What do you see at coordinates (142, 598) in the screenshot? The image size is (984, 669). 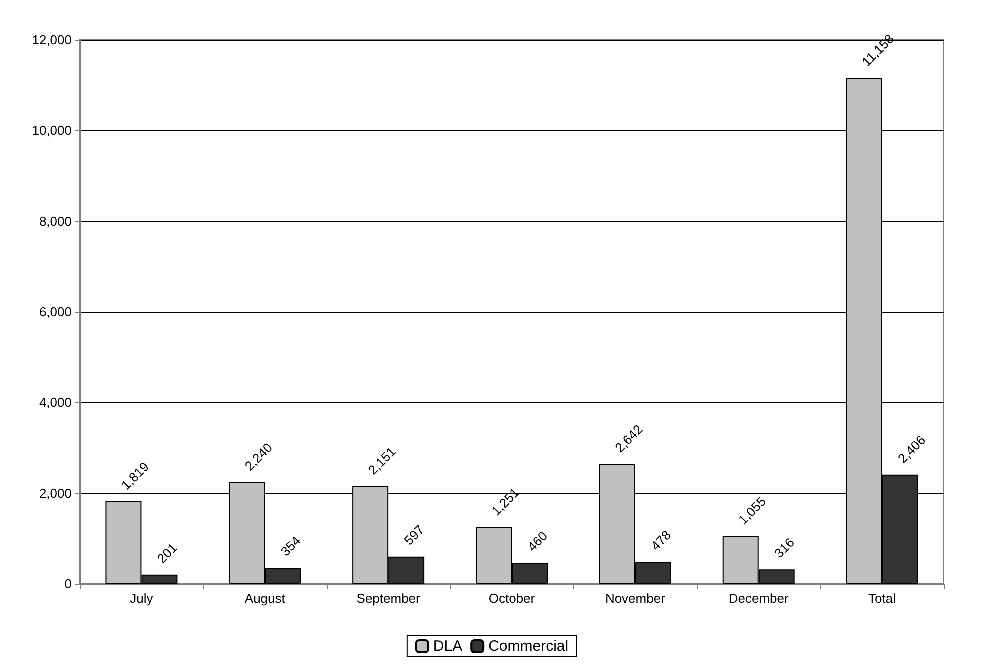 I see `x-tick-label: July` at bounding box center [142, 598].